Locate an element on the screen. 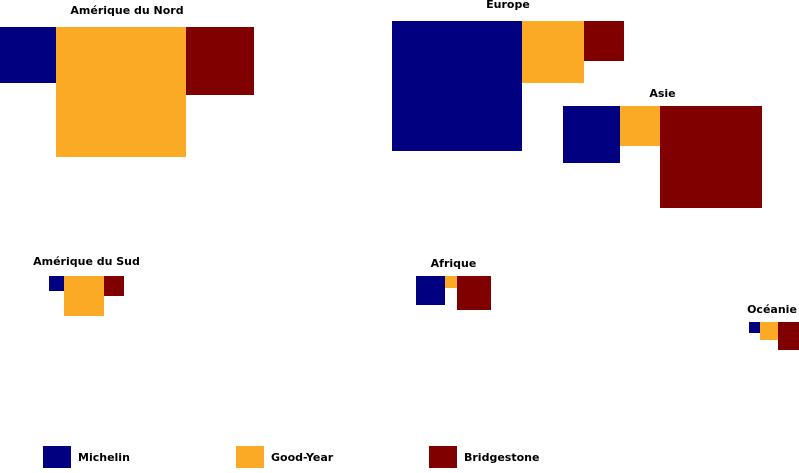 The width and height of the screenshot is (799, 473). square-afrique-good-year is located at coordinates (451, 282).